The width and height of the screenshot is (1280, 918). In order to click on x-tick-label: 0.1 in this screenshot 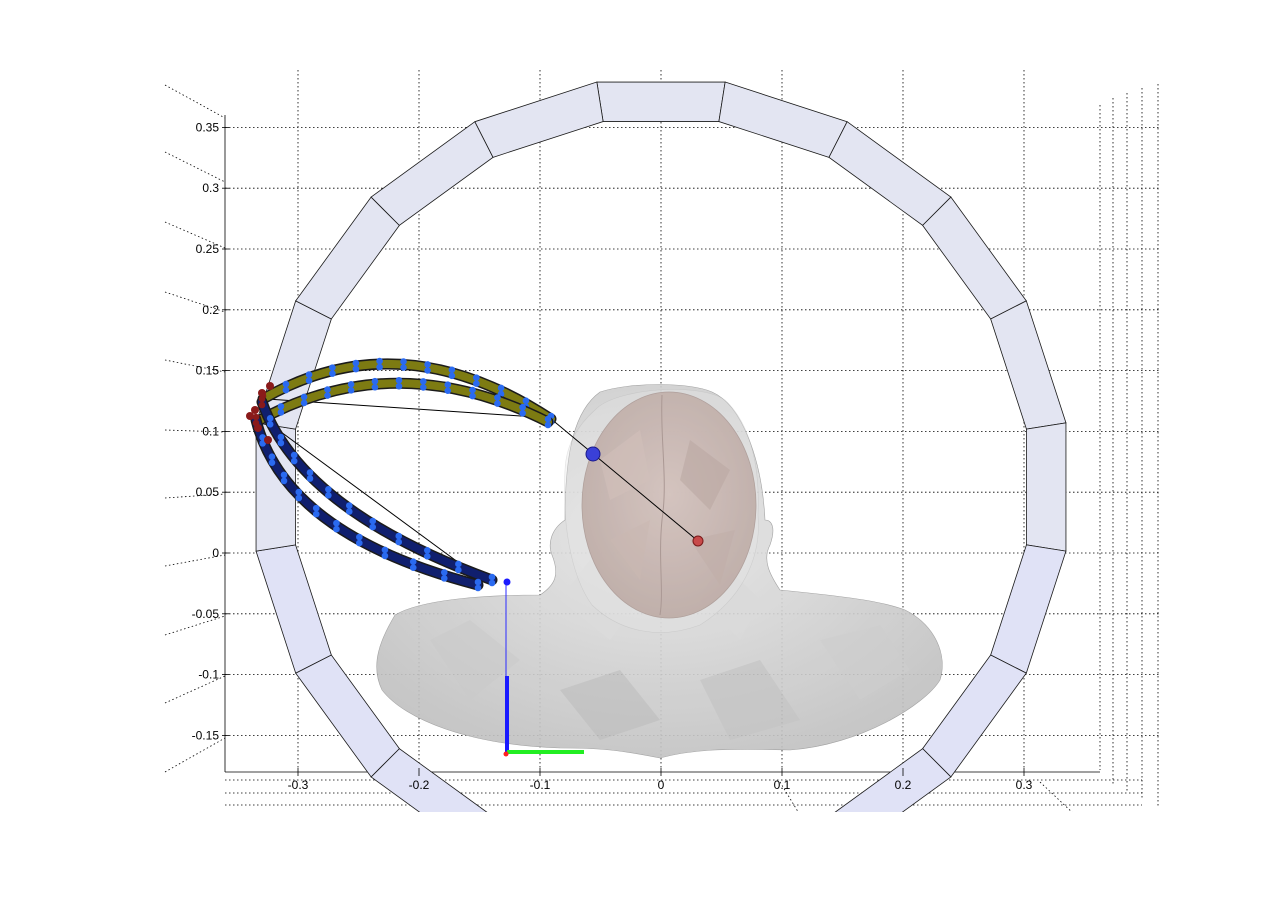, I will do `click(782, 785)`.